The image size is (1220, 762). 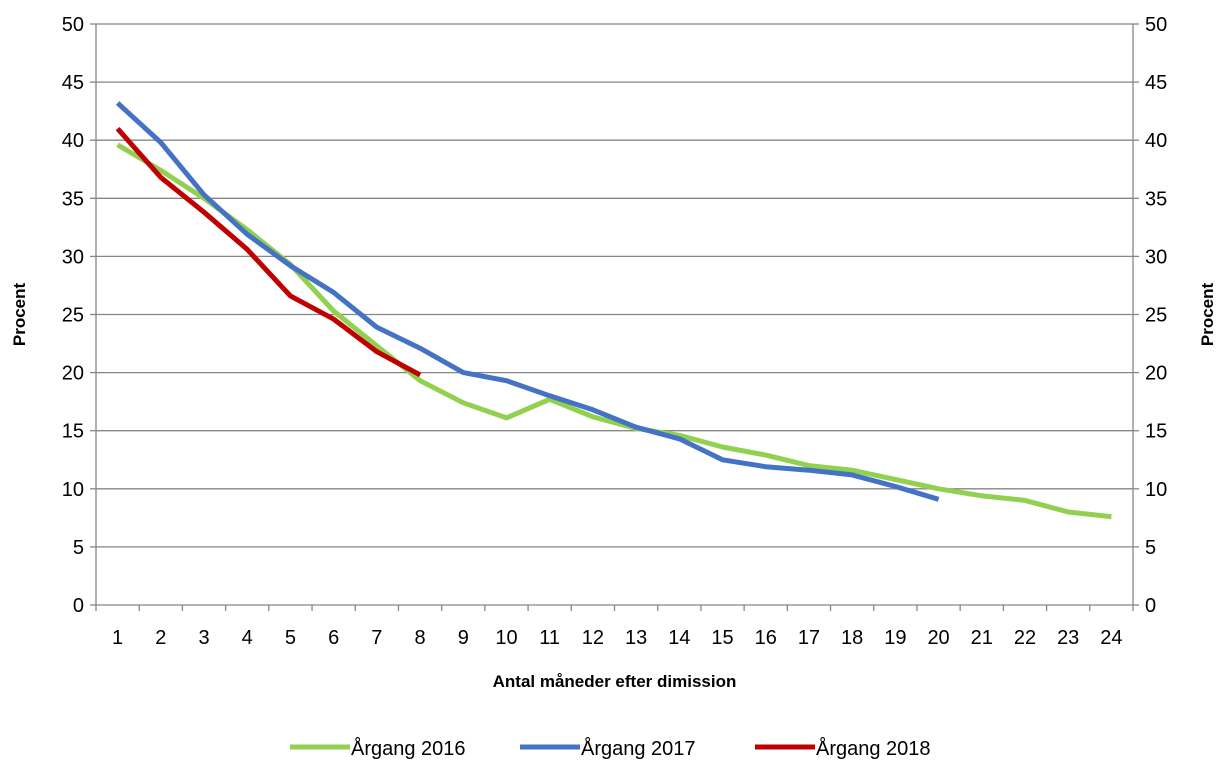 I want to click on x-tick-label: 4, so click(x=247, y=638).